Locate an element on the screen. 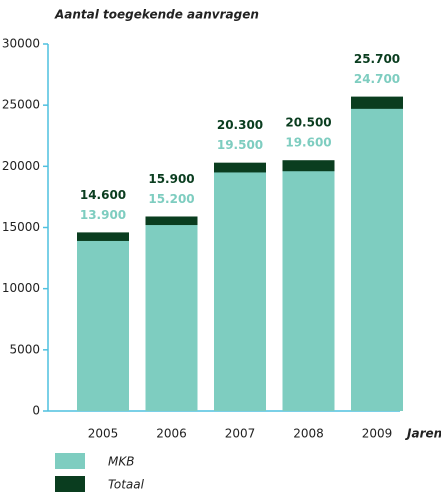 This screenshot has width=441, height=492. value-label: 19.500 is located at coordinates (240, 145).